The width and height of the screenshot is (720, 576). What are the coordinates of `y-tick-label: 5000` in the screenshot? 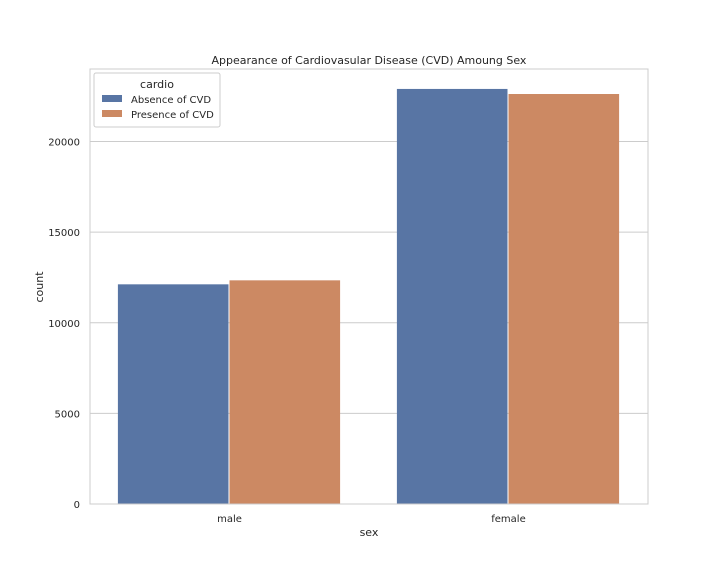 It's located at (67, 414).